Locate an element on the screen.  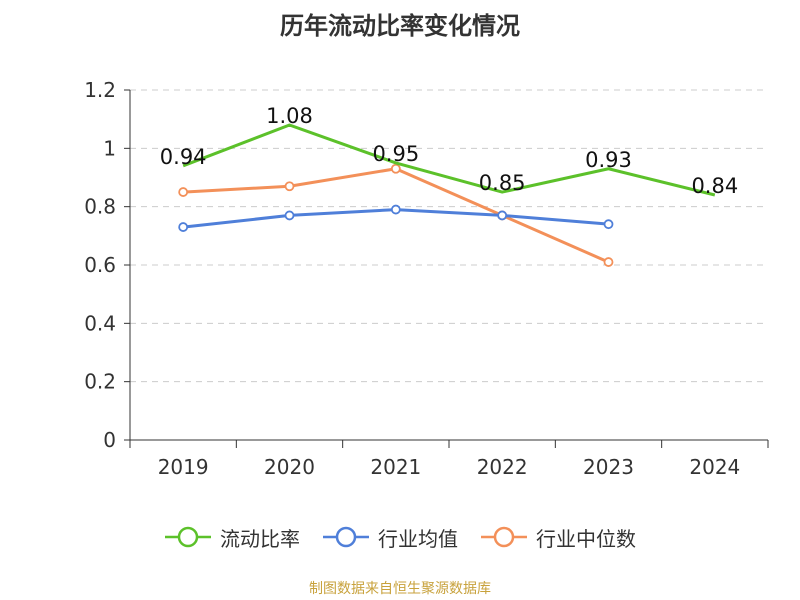
y-tick-label: 0.8 is located at coordinates (100, 207).